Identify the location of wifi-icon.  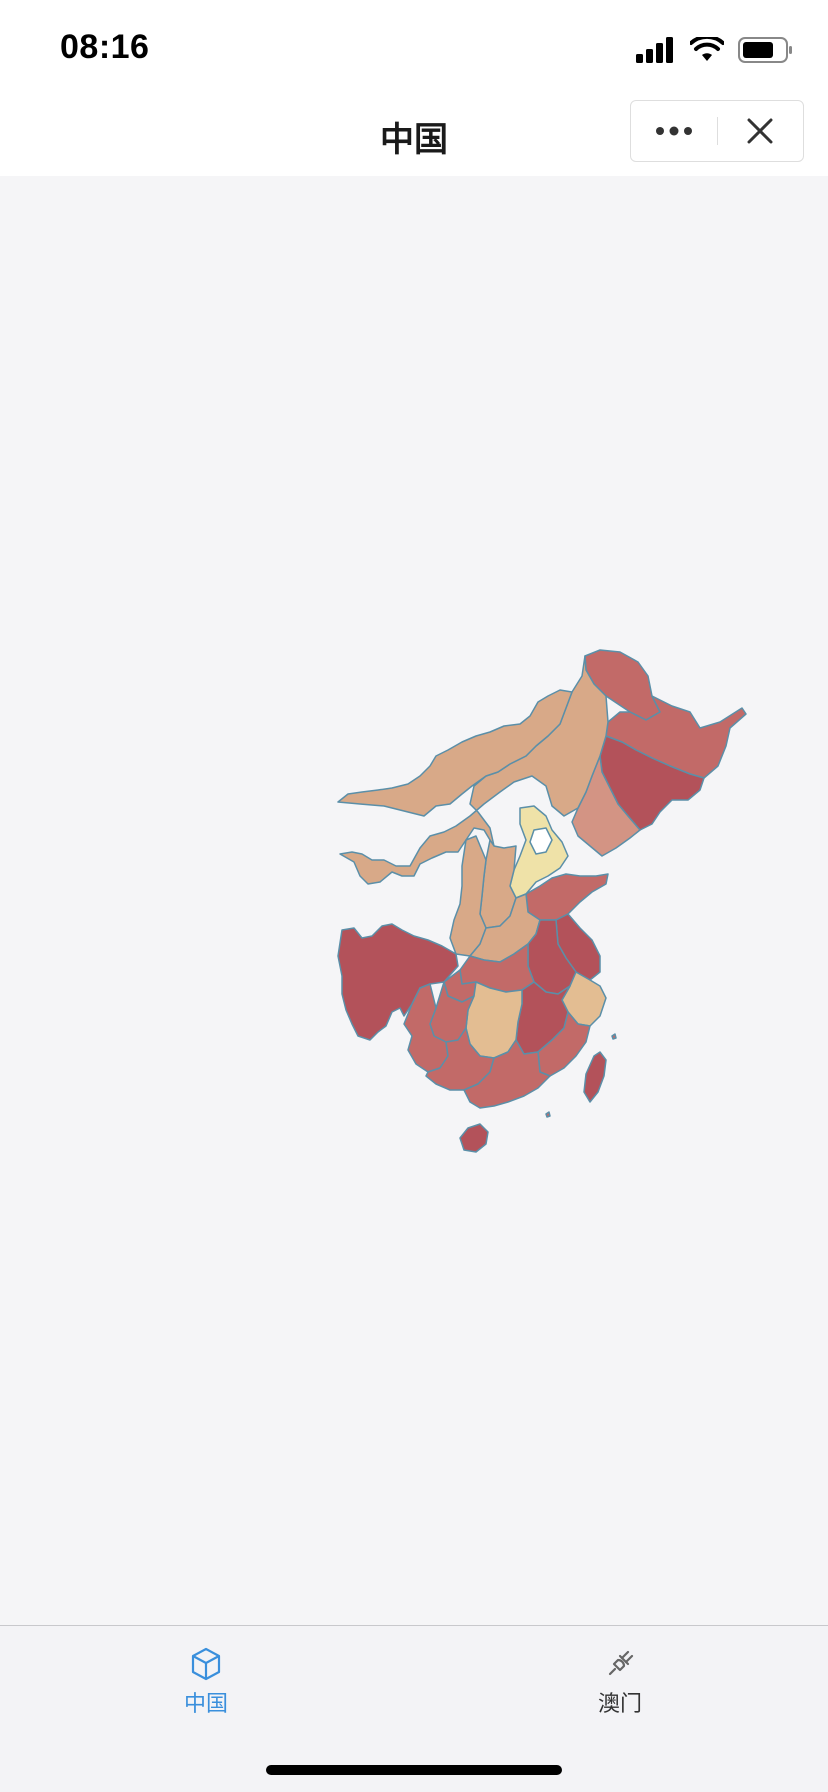
(707, 49).